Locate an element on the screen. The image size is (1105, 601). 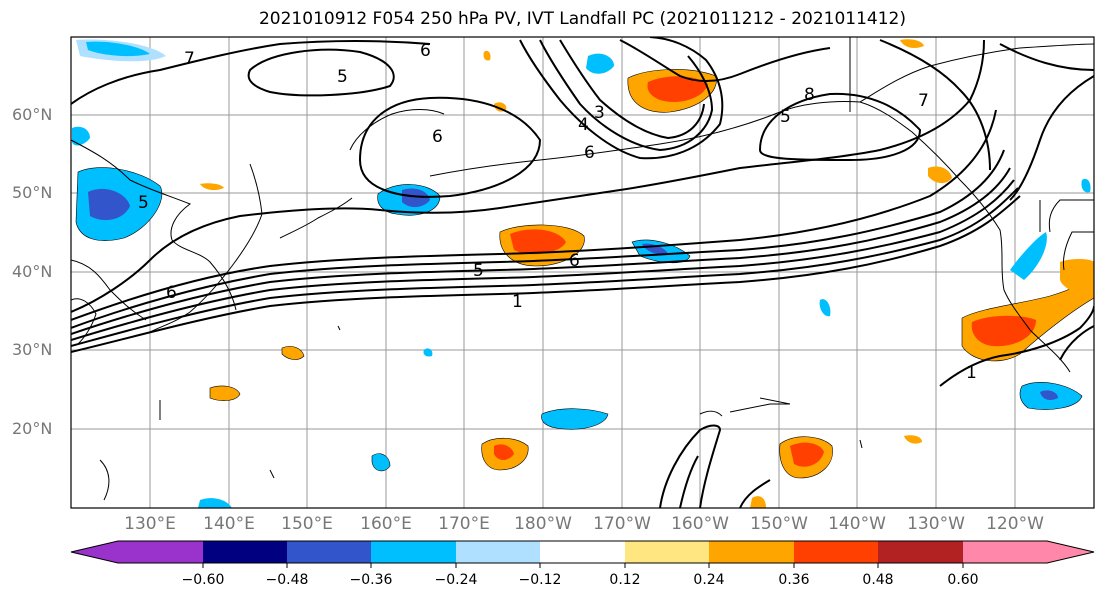
colorbar-outline is located at coordinates (582, 552).